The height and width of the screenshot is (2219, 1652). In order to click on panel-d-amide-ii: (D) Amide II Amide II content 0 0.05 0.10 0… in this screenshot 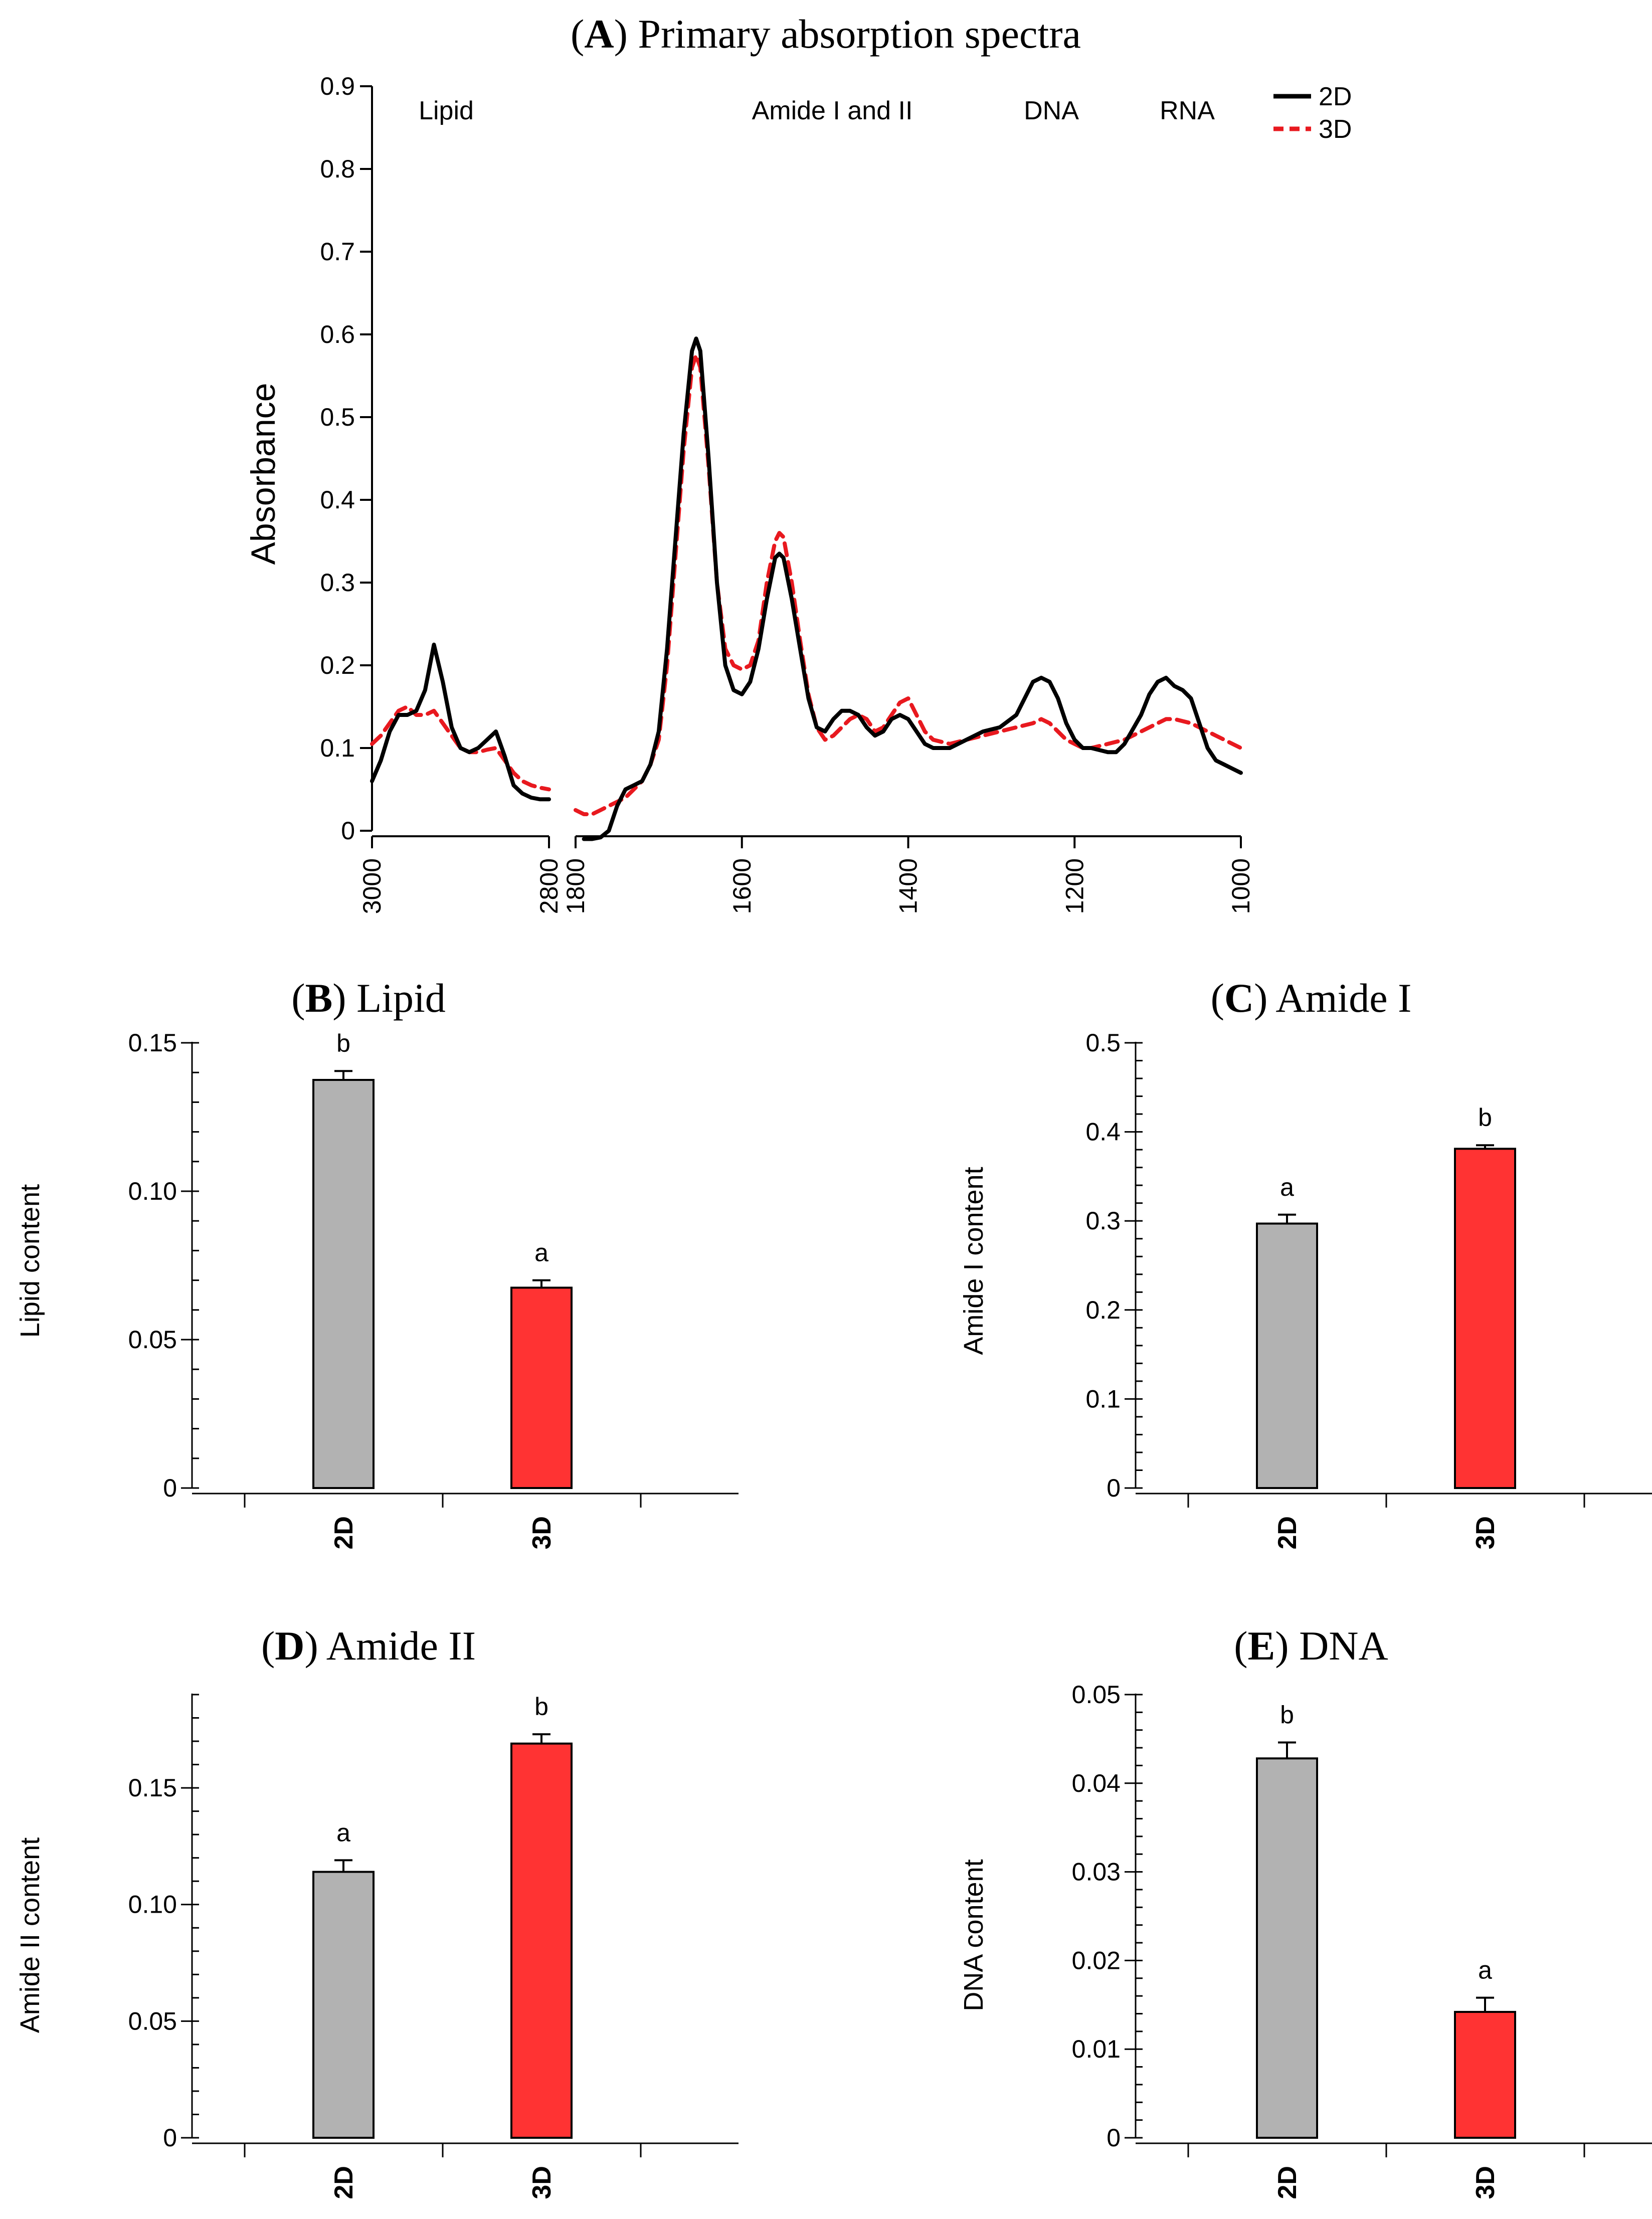, I will do `click(377, 1911)`.